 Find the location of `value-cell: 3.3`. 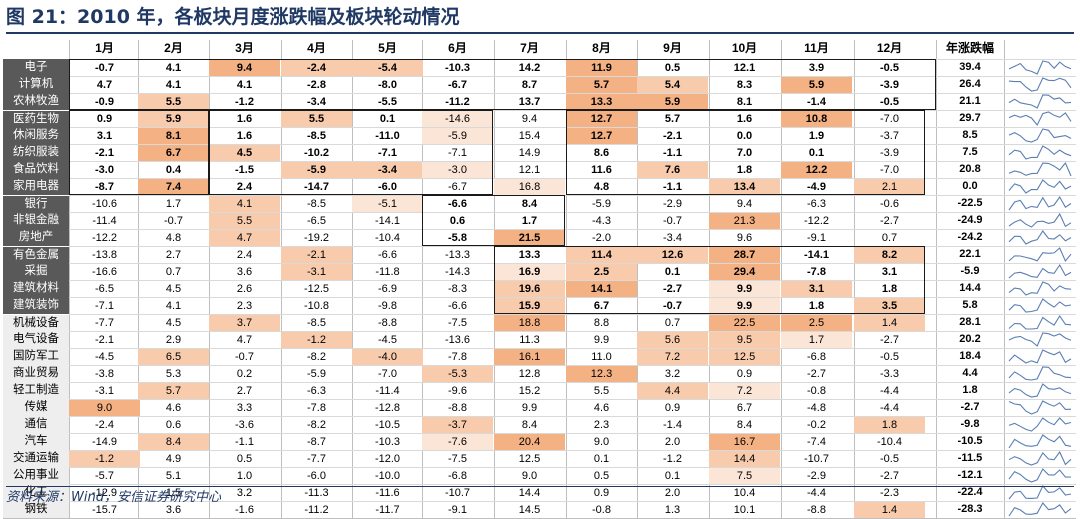

value-cell: 3.3 is located at coordinates (244, 407).